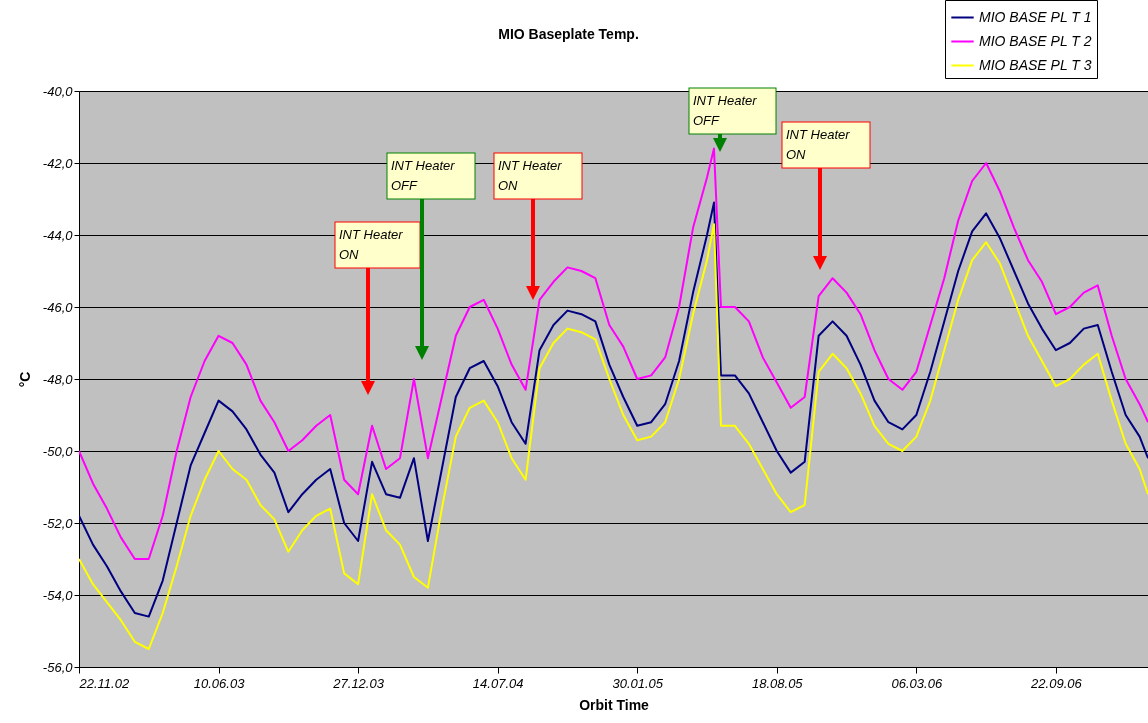  I want to click on x-tick-label: 18.08.05, so click(777, 683).